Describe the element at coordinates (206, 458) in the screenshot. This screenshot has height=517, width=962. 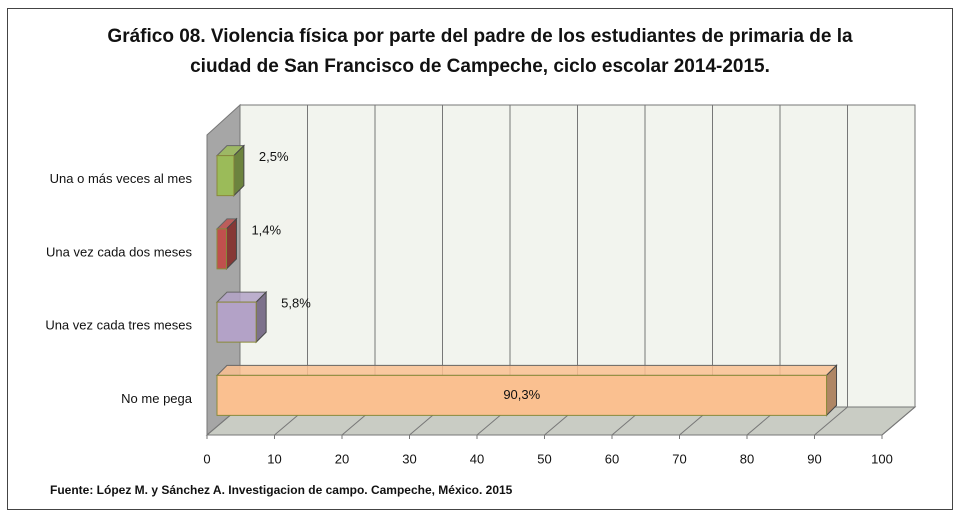
I see `x-tick-label: 0` at that location.